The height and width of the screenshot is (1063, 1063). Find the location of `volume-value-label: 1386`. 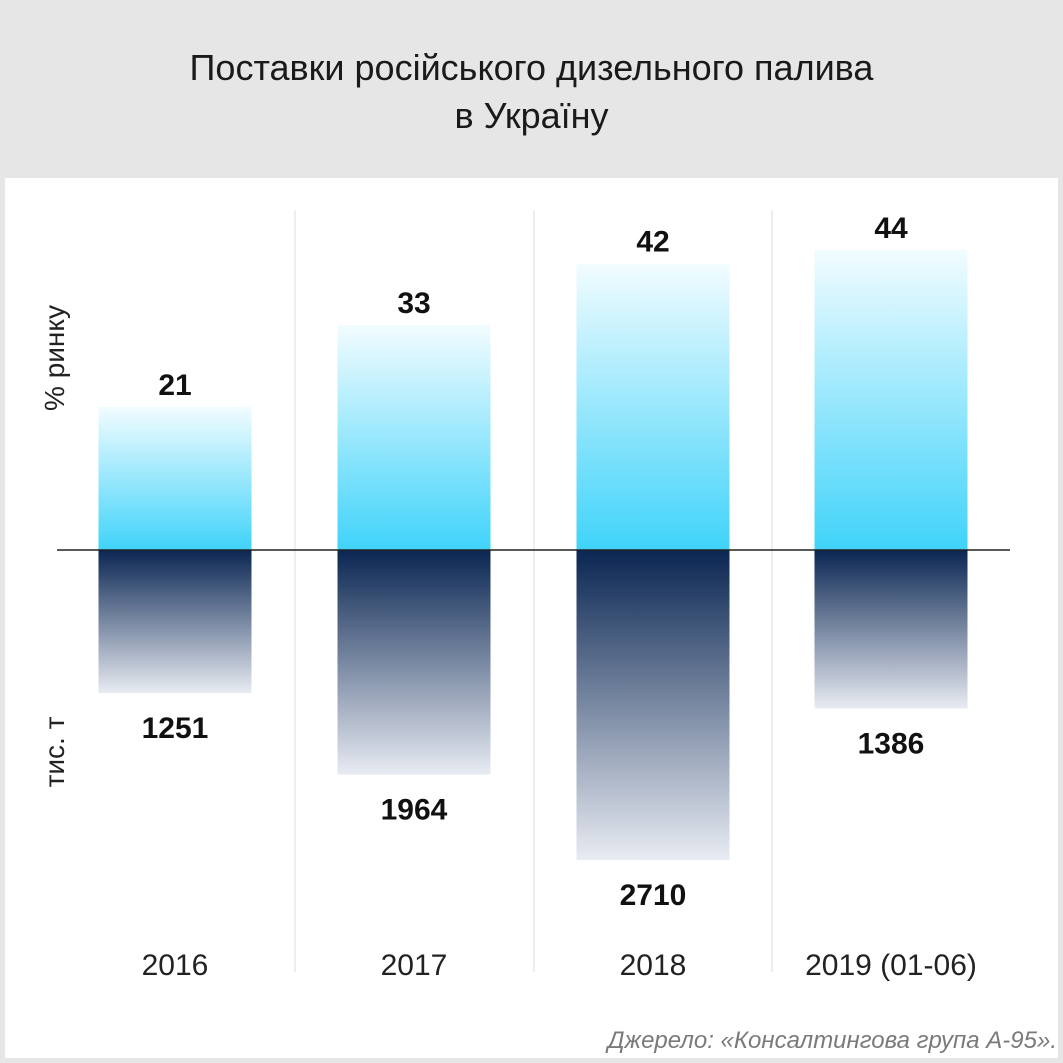

volume-value-label: 1386 is located at coordinates (891, 744).